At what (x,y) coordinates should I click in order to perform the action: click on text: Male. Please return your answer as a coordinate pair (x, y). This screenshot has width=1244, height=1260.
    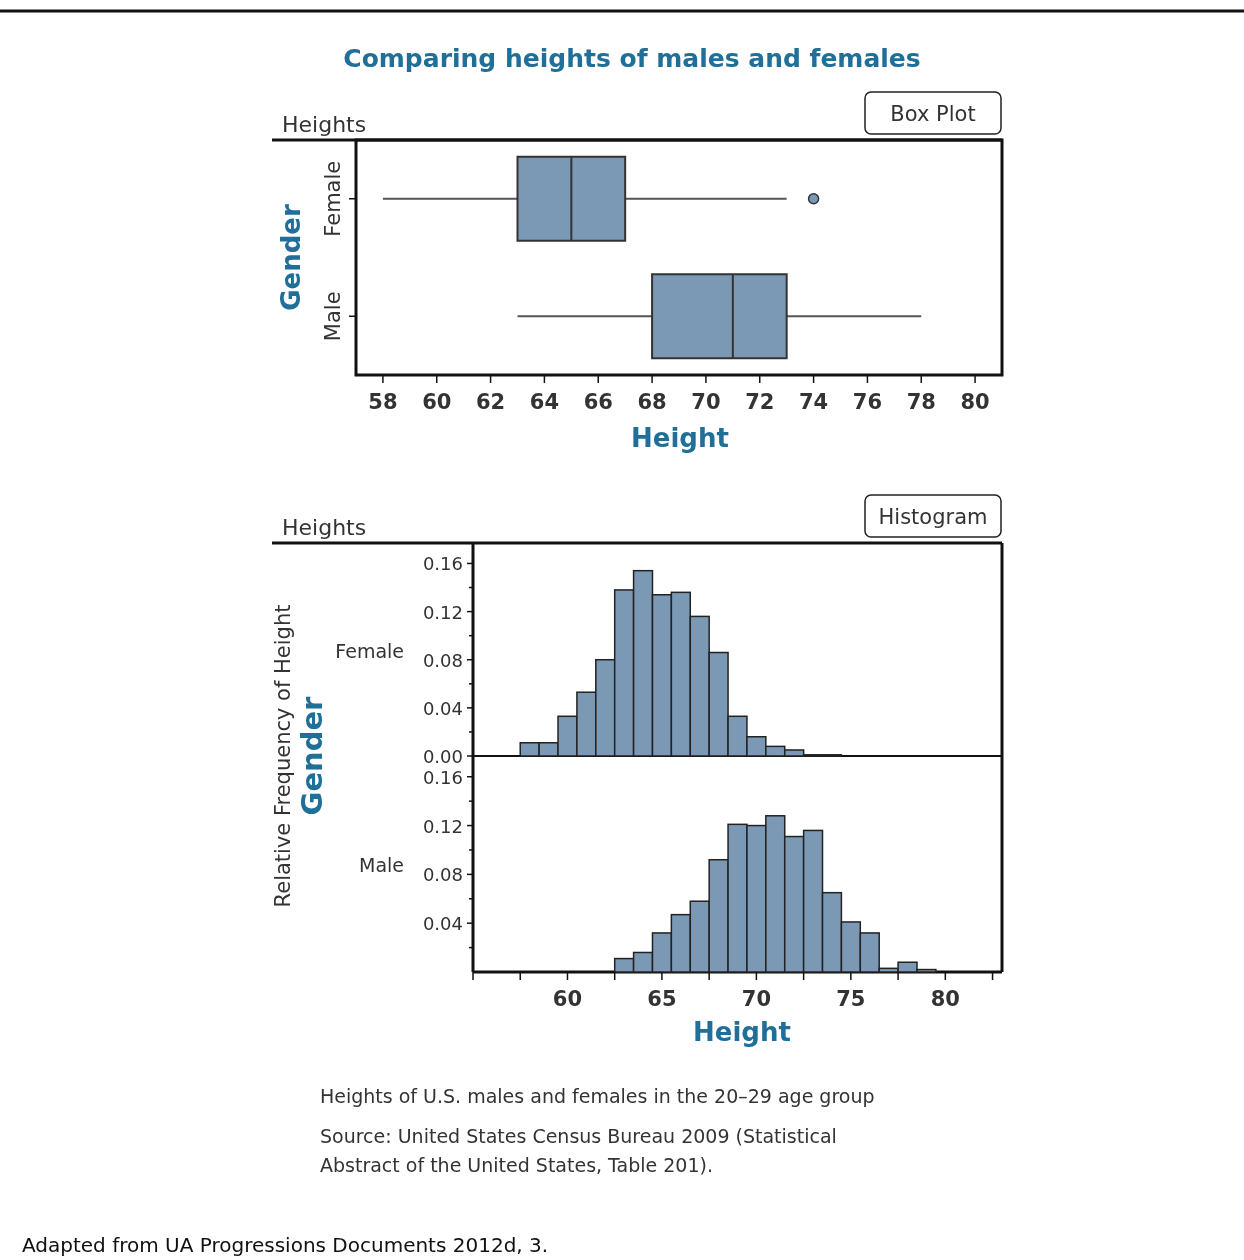
    Looking at the image, I should click on (381, 865).